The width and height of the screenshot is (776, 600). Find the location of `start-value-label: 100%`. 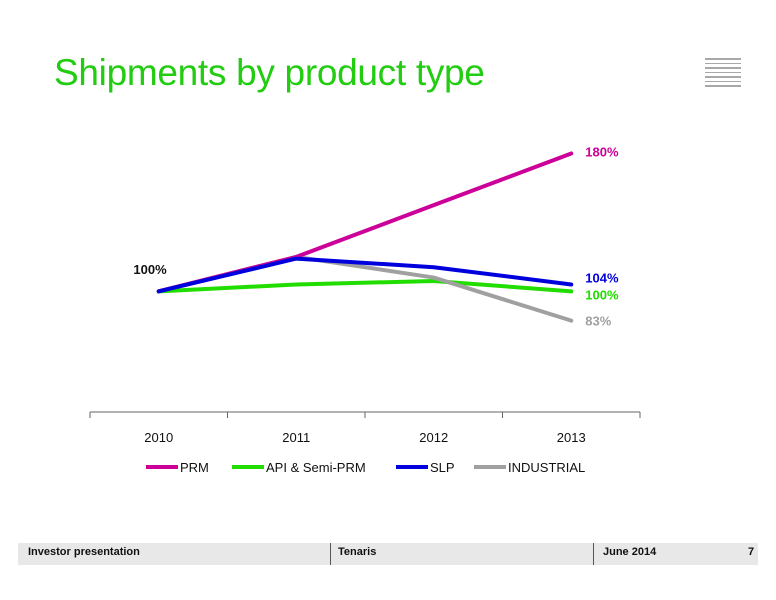

start-value-label: 100% is located at coordinates (150, 269).